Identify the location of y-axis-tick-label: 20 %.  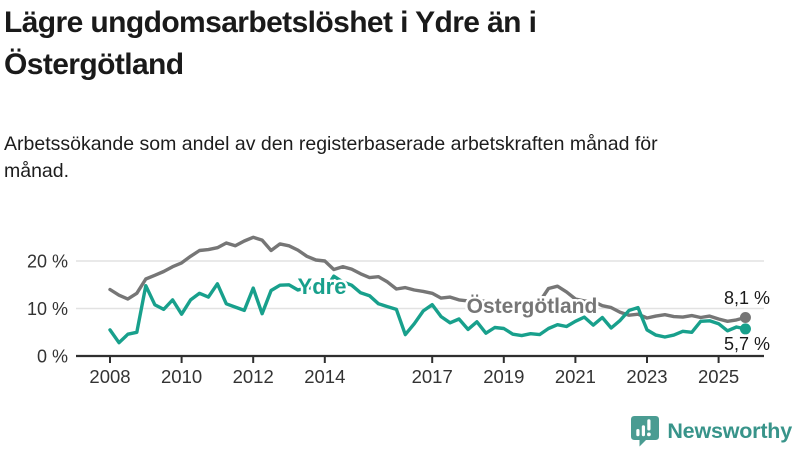
(47, 262).